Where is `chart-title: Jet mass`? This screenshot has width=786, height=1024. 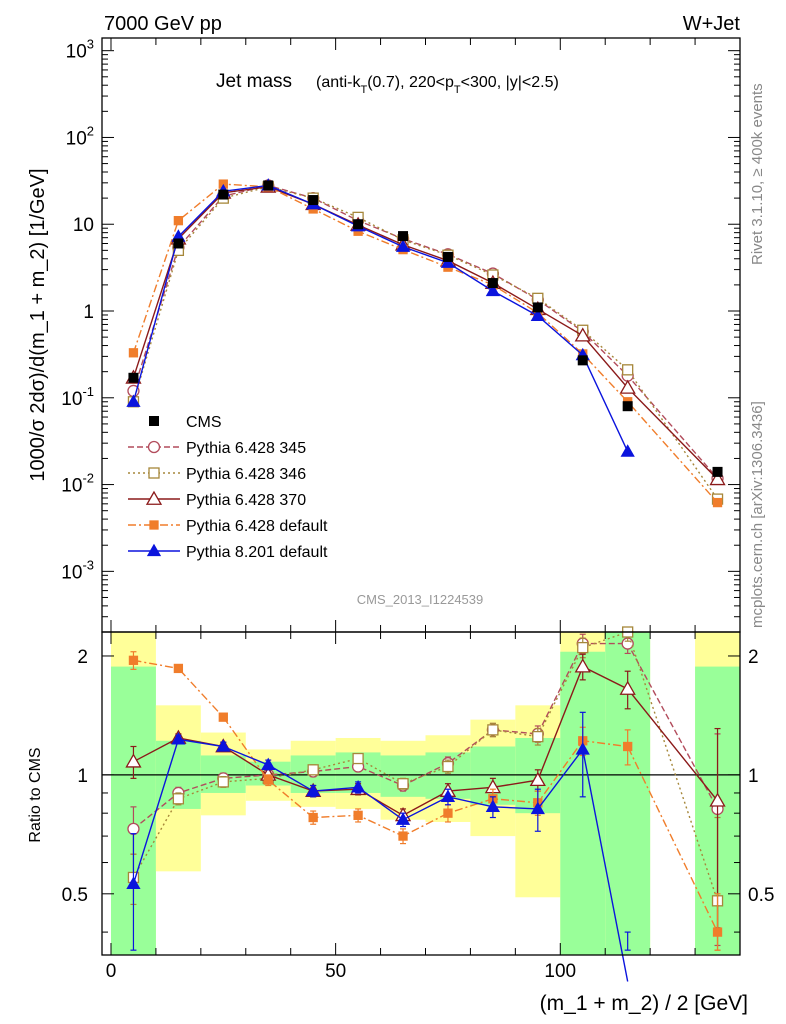 chart-title: Jet mass is located at coordinates (254, 81).